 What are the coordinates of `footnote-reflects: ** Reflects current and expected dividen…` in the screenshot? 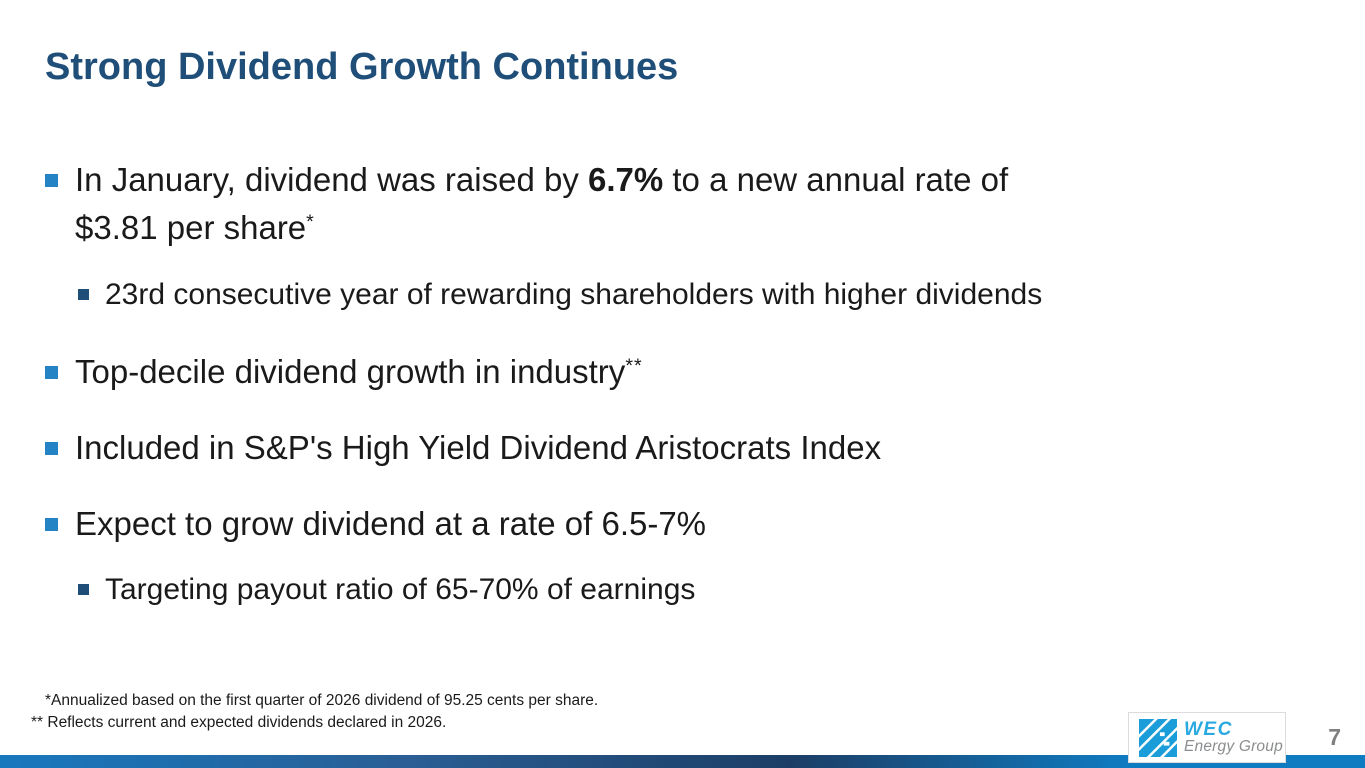 It's located at (239, 722).